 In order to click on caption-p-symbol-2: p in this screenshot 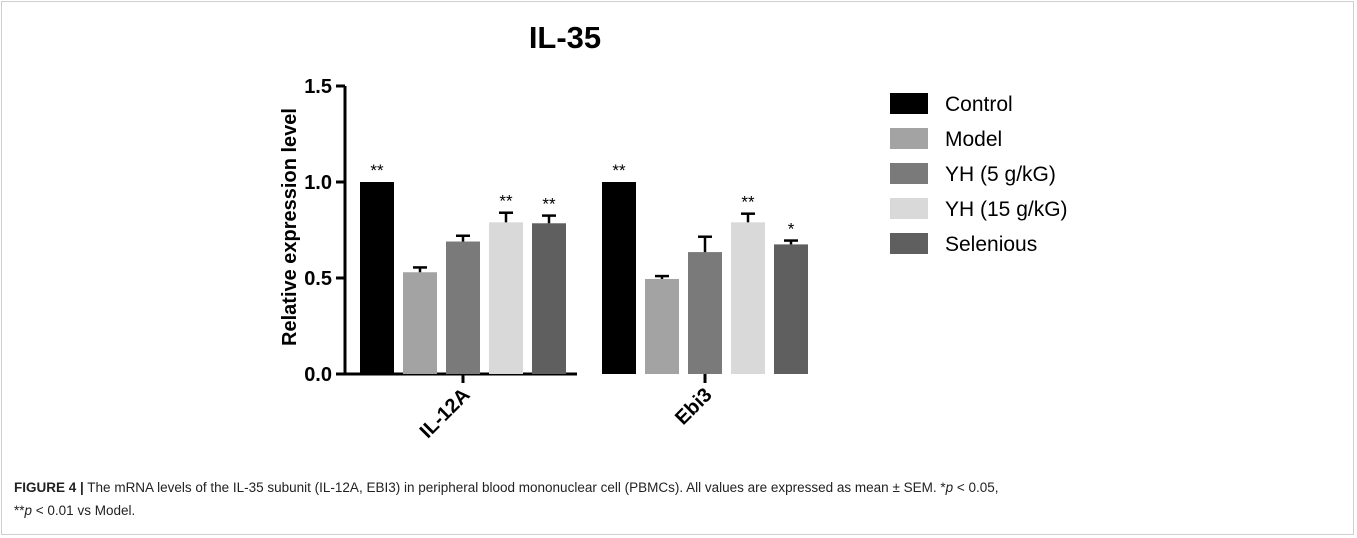, I will do `click(28, 510)`.